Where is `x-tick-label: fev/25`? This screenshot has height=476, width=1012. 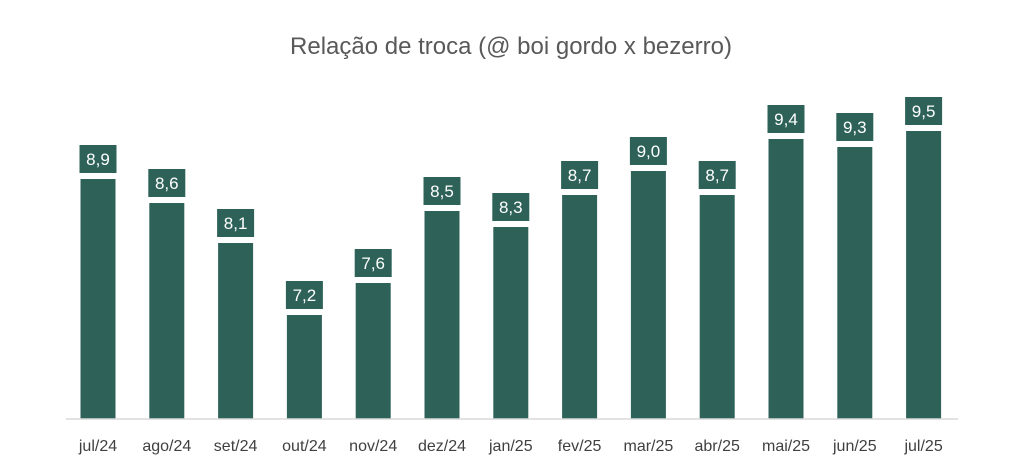
x-tick-label: fev/25 is located at coordinates (580, 446).